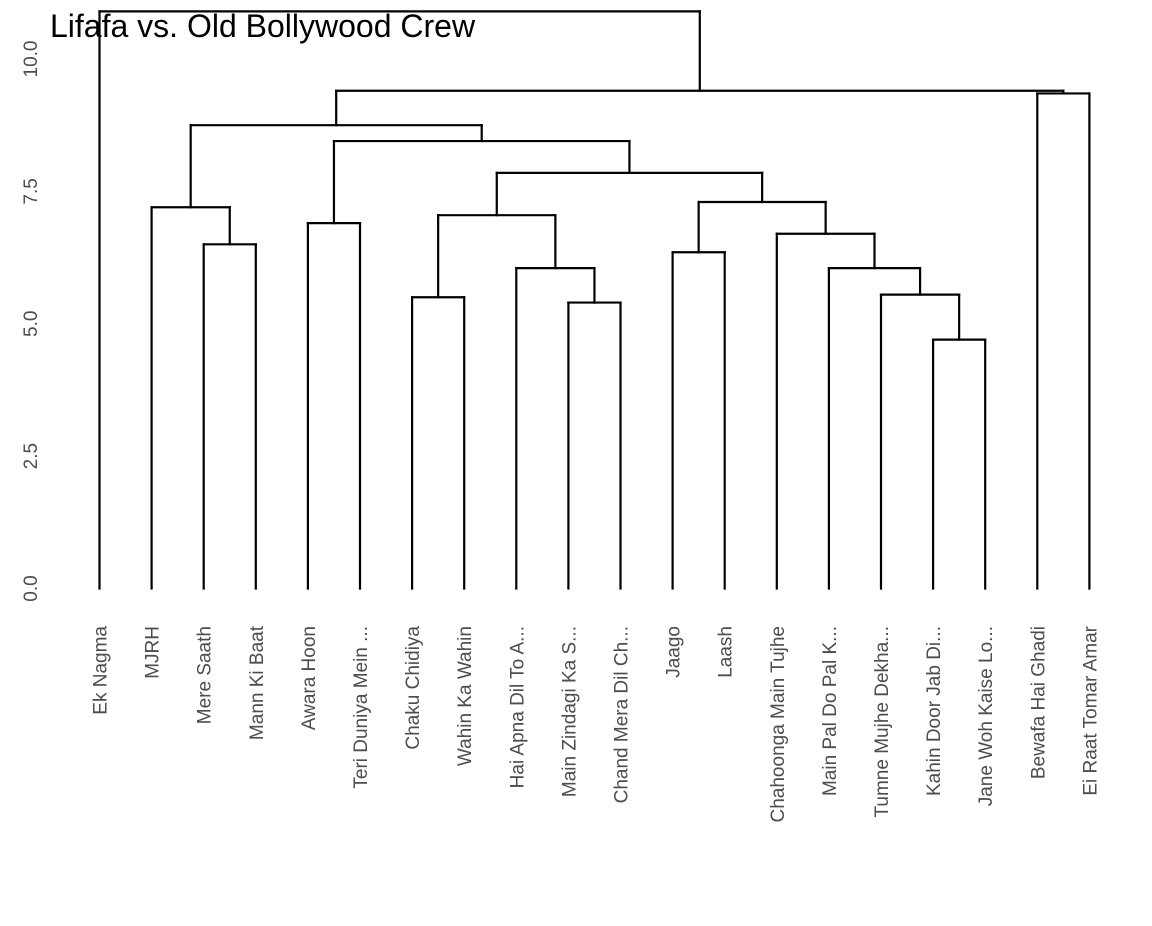 This screenshot has height=926, width=1152. I want to click on leaf-label: Mann Ki Baat, so click(257, 682).